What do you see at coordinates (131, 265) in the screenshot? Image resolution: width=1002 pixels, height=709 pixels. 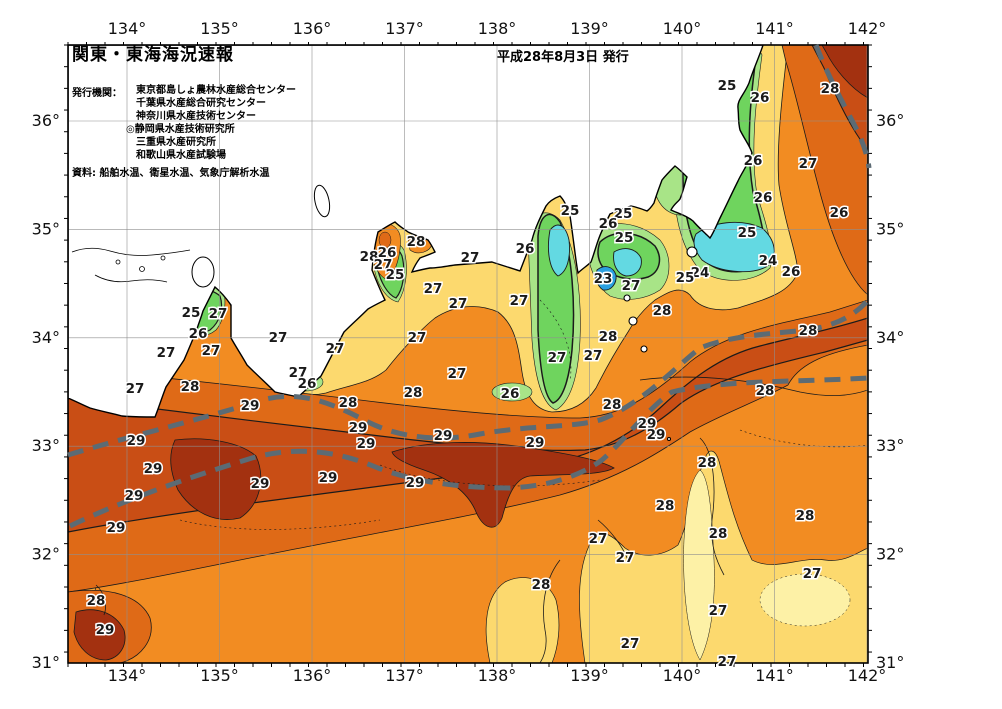 I see `seto-inland-sea-coast` at bounding box center [131, 265].